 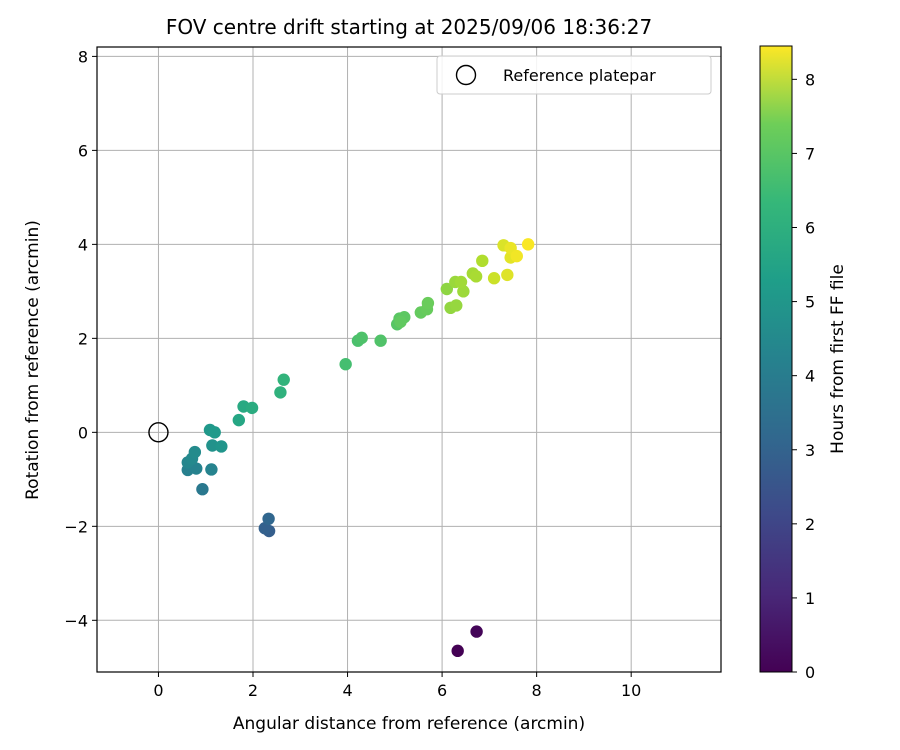 I want to click on legend: Reference platepar, so click(x=574, y=75).